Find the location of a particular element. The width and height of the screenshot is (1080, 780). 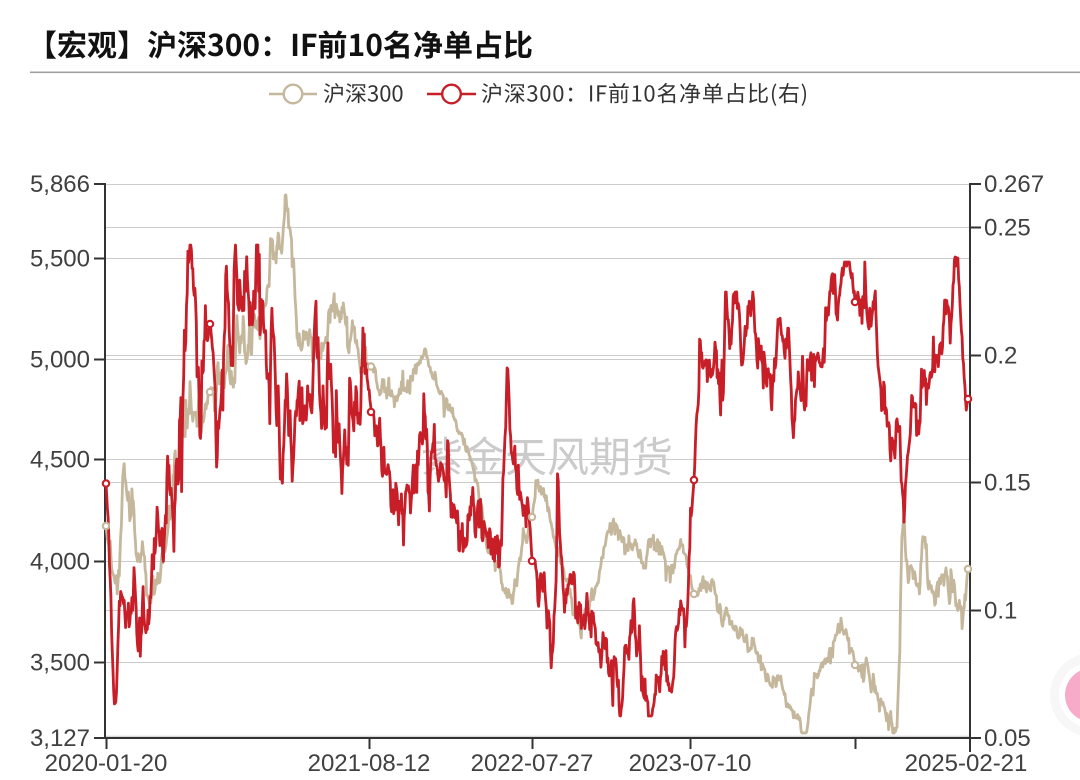

svg-text: 5,500 is located at coordinates (60, 259).